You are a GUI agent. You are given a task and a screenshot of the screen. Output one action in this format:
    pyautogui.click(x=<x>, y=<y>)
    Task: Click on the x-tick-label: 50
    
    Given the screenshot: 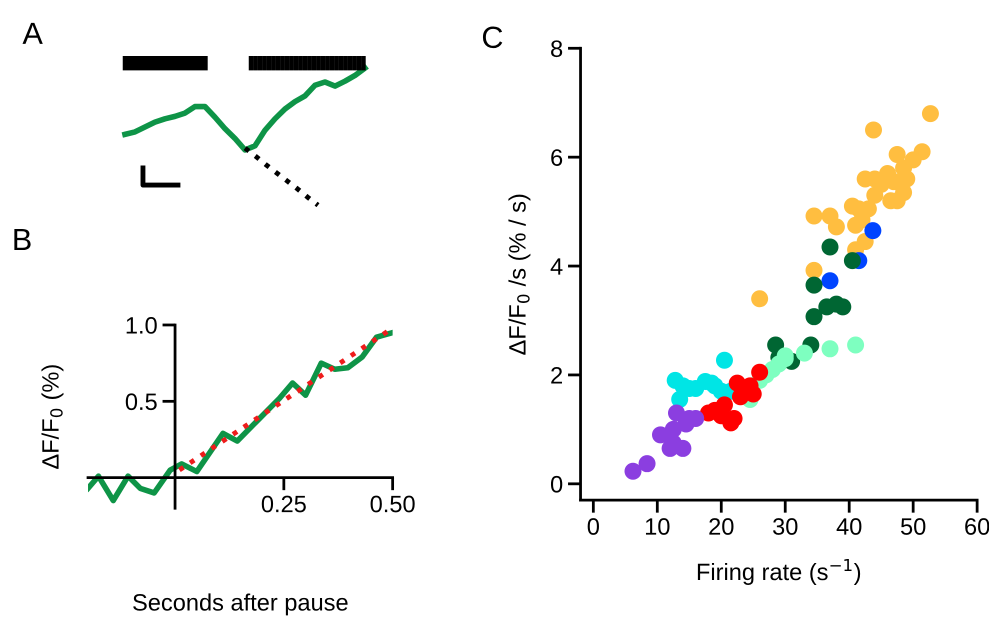 What is the action you would take?
    pyautogui.click(x=913, y=526)
    